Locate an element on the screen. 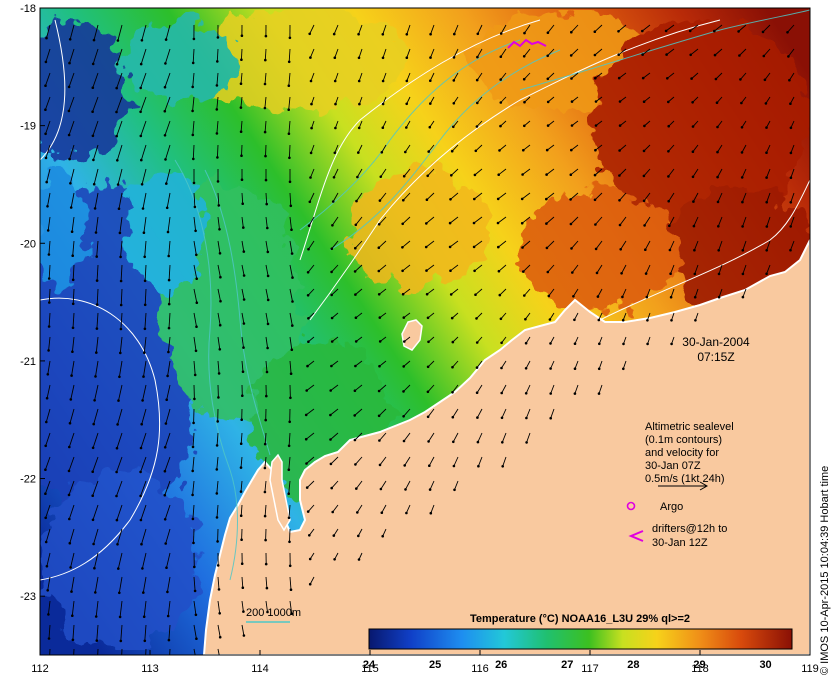 The image size is (840, 680). colorbar-tick-label: 29 is located at coordinates (699, 665).